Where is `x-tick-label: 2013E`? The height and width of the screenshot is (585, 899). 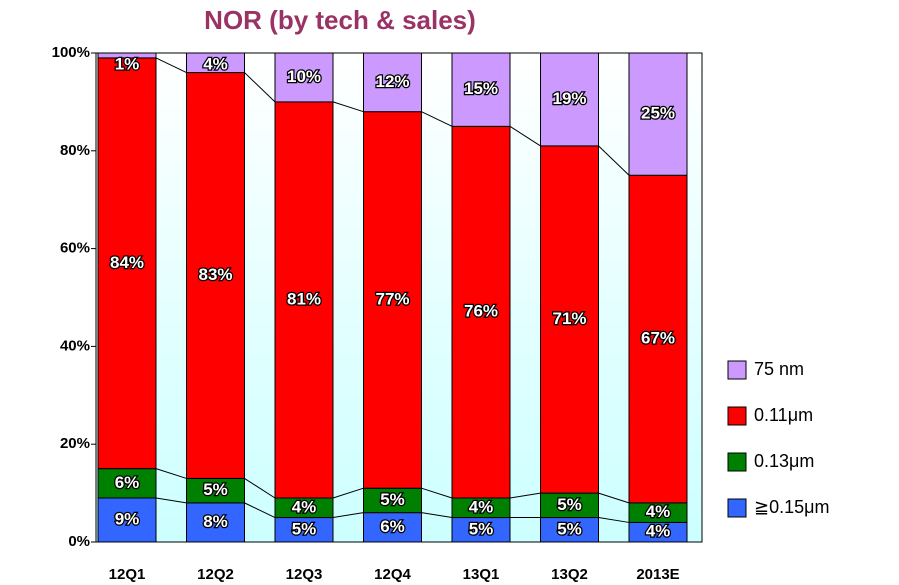
x-tick-label: 2013E is located at coordinates (657, 574).